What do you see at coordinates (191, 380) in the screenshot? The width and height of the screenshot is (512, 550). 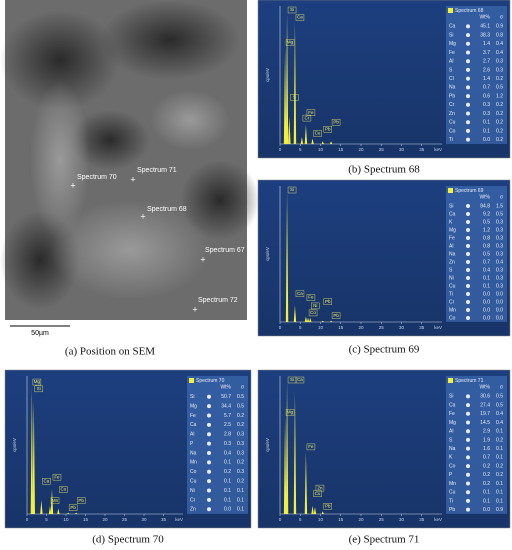 I see `legend-swatch` at bounding box center [191, 380].